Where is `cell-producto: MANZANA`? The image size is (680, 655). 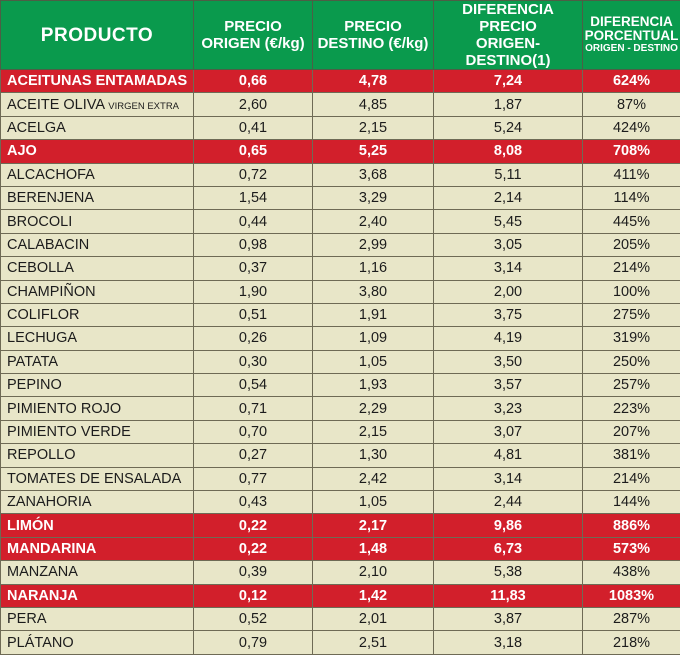
cell-producto: MANZANA is located at coordinates (97, 572).